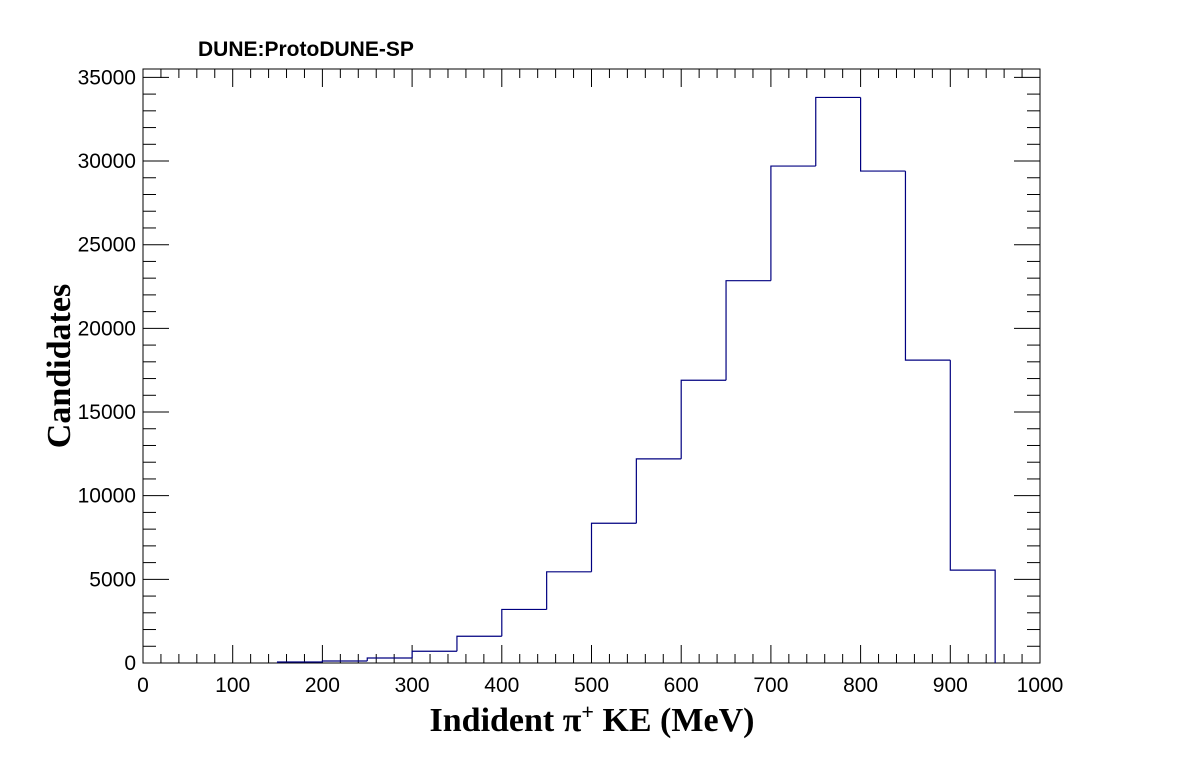  I want to click on x-tick-label: 400, so click(501, 685).